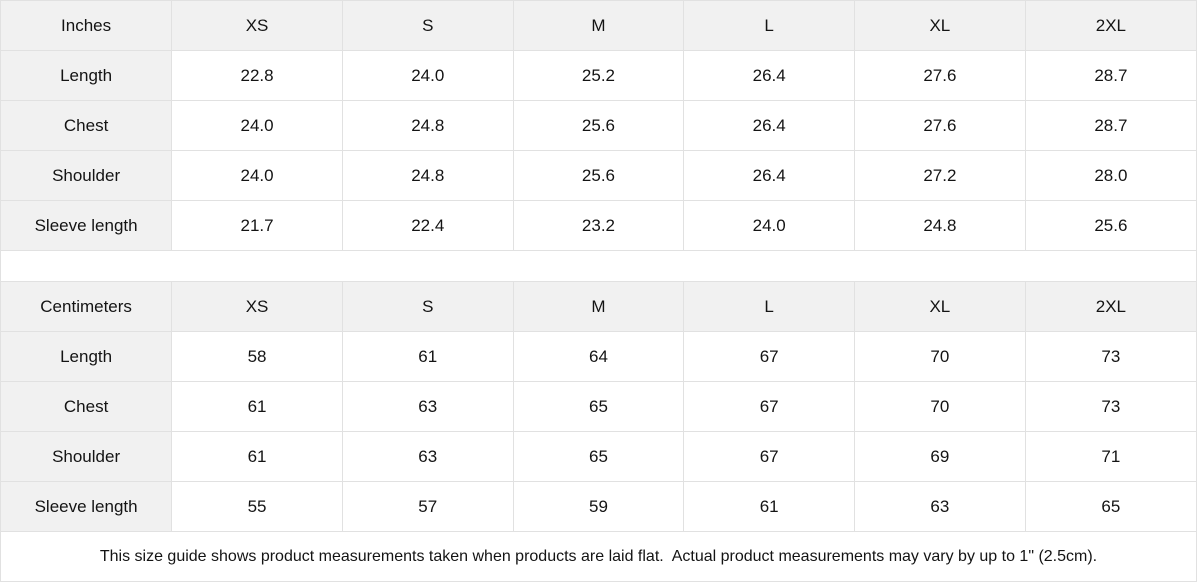 This screenshot has height=582, width=1197. I want to click on inches-header-row: Inches XS S M L XL 2XL, so click(598, 25).